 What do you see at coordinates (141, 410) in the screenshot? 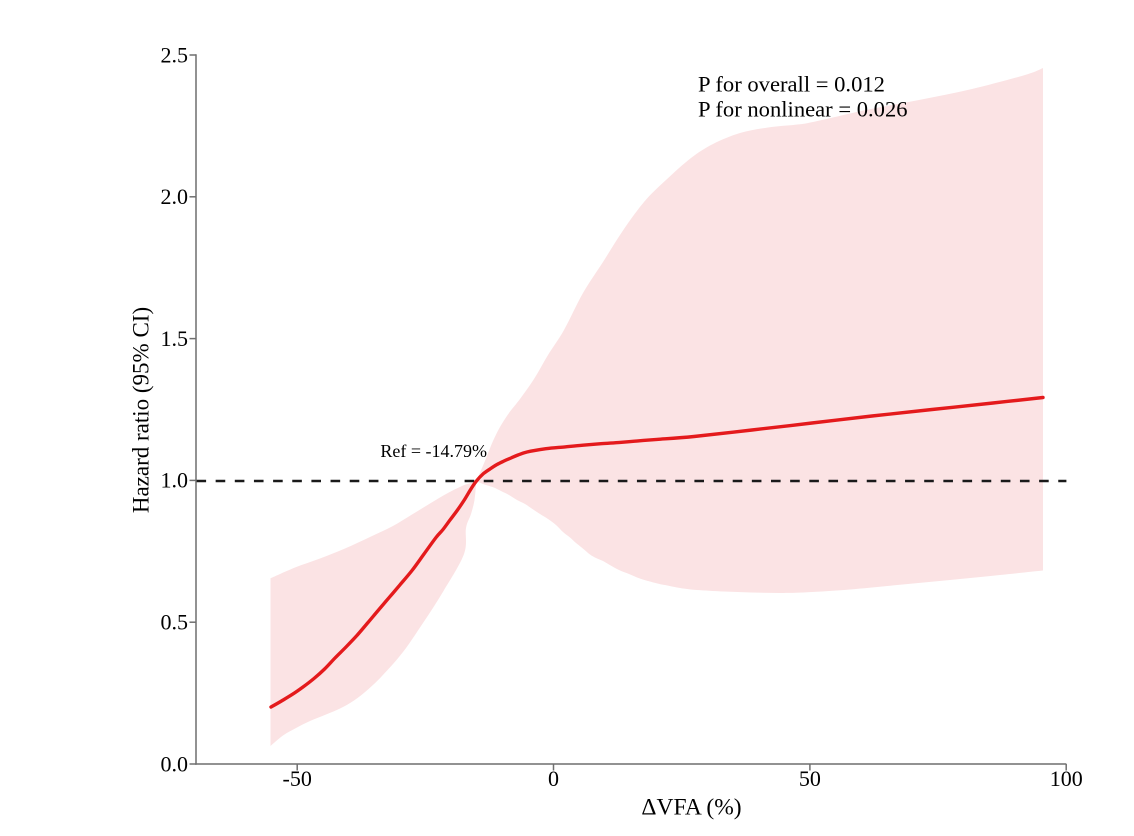
I see `svg-text: Hazard ratio (95% CI)` at bounding box center [141, 410].